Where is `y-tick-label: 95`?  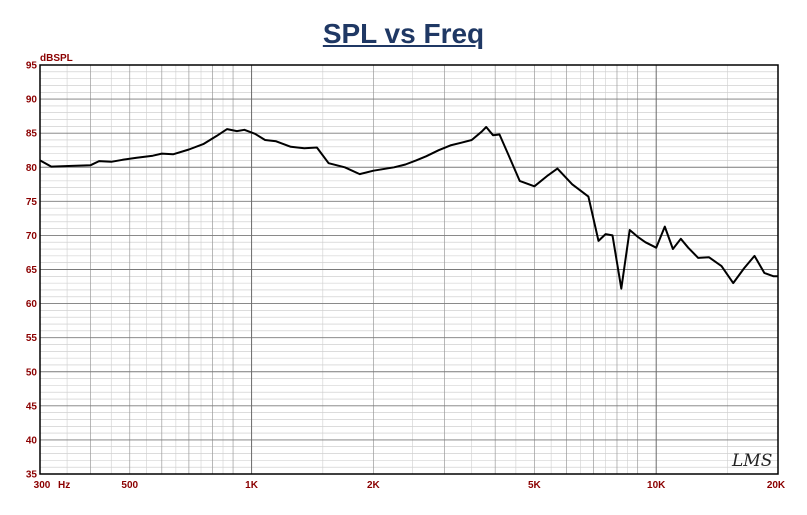 y-tick-label: 95 is located at coordinates (32, 66).